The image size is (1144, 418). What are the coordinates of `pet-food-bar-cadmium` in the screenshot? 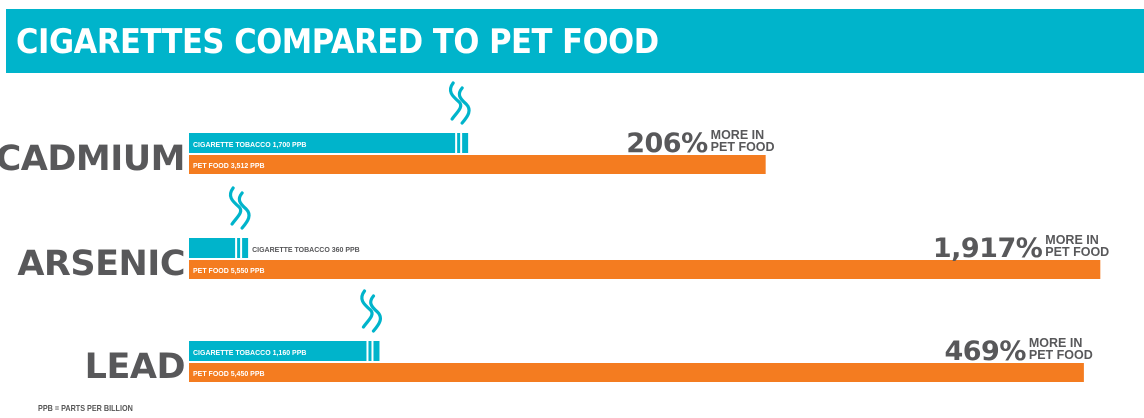 It's located at (477, 164).